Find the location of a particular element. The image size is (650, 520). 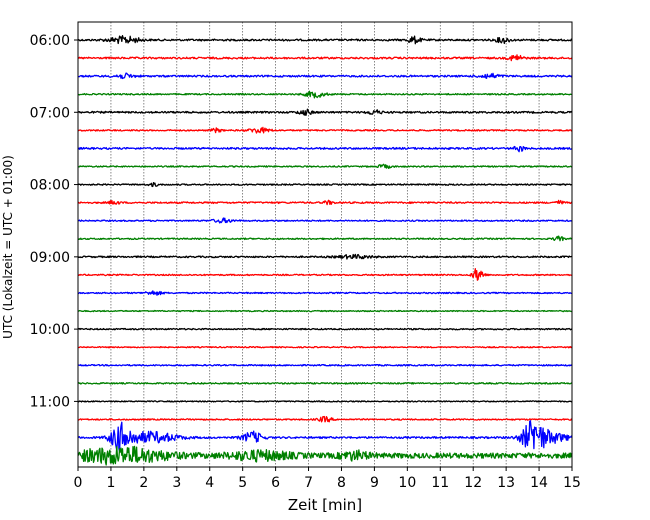

x-tick-label-3: 3 is located at coordinates (176, 483).